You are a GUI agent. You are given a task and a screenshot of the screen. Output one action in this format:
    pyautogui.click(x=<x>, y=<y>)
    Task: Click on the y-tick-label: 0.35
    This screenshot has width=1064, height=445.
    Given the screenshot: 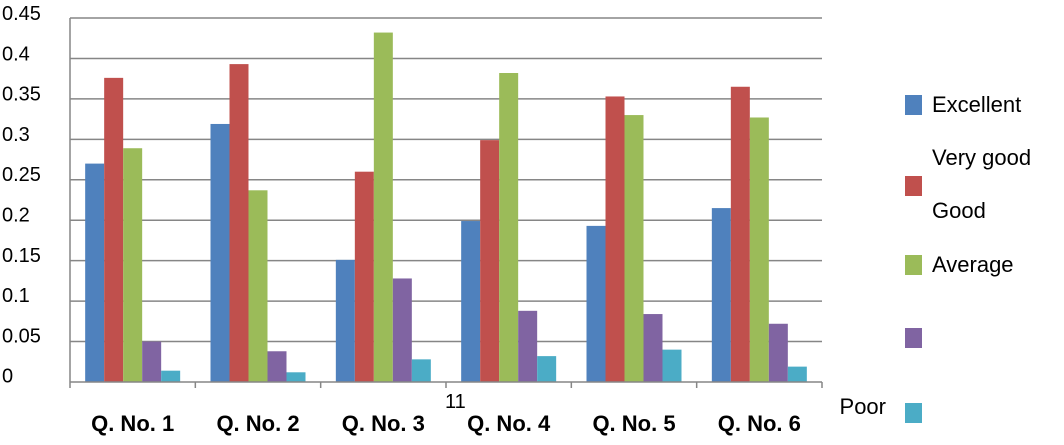 What is the action you would take?
    pyautogui.click(x=21, y=95)
    